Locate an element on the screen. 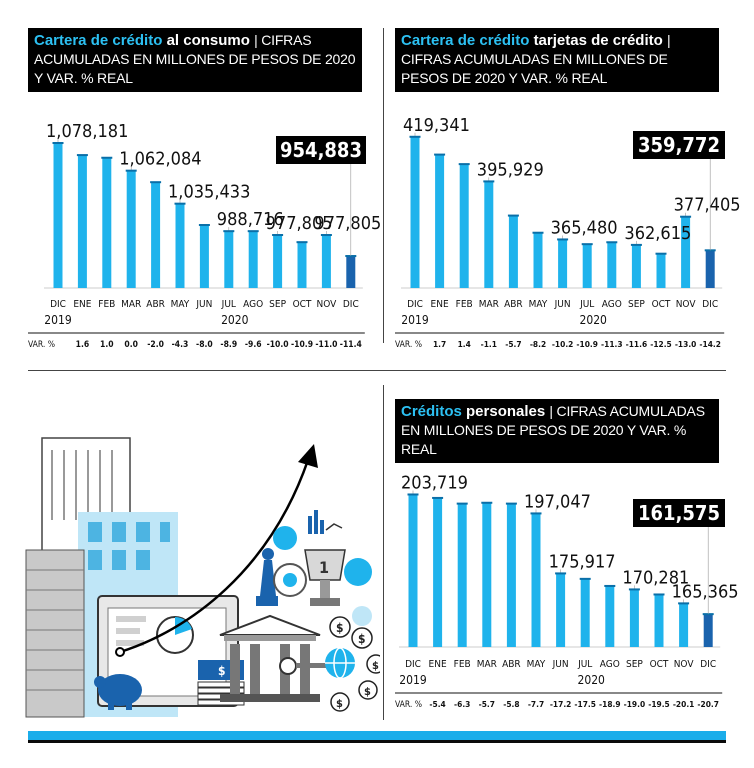 The height and width of the screenshot is (768, 754). var-value: -20.7 is located at coordinates (708, 704).